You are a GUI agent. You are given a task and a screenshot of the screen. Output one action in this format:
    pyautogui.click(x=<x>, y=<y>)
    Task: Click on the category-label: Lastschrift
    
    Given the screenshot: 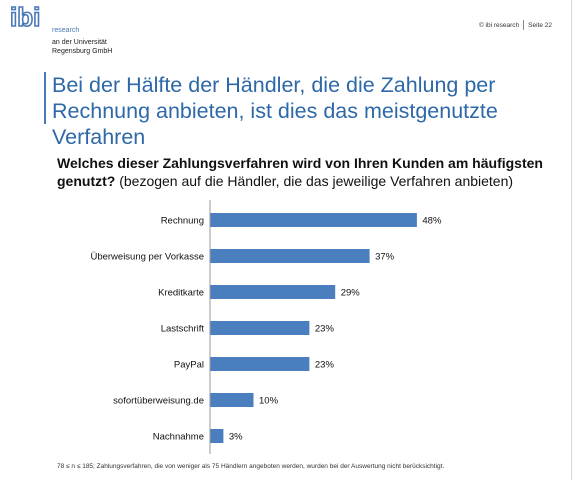 What is the action you would take?
    pyautogui.click(x=183, y=329)
    